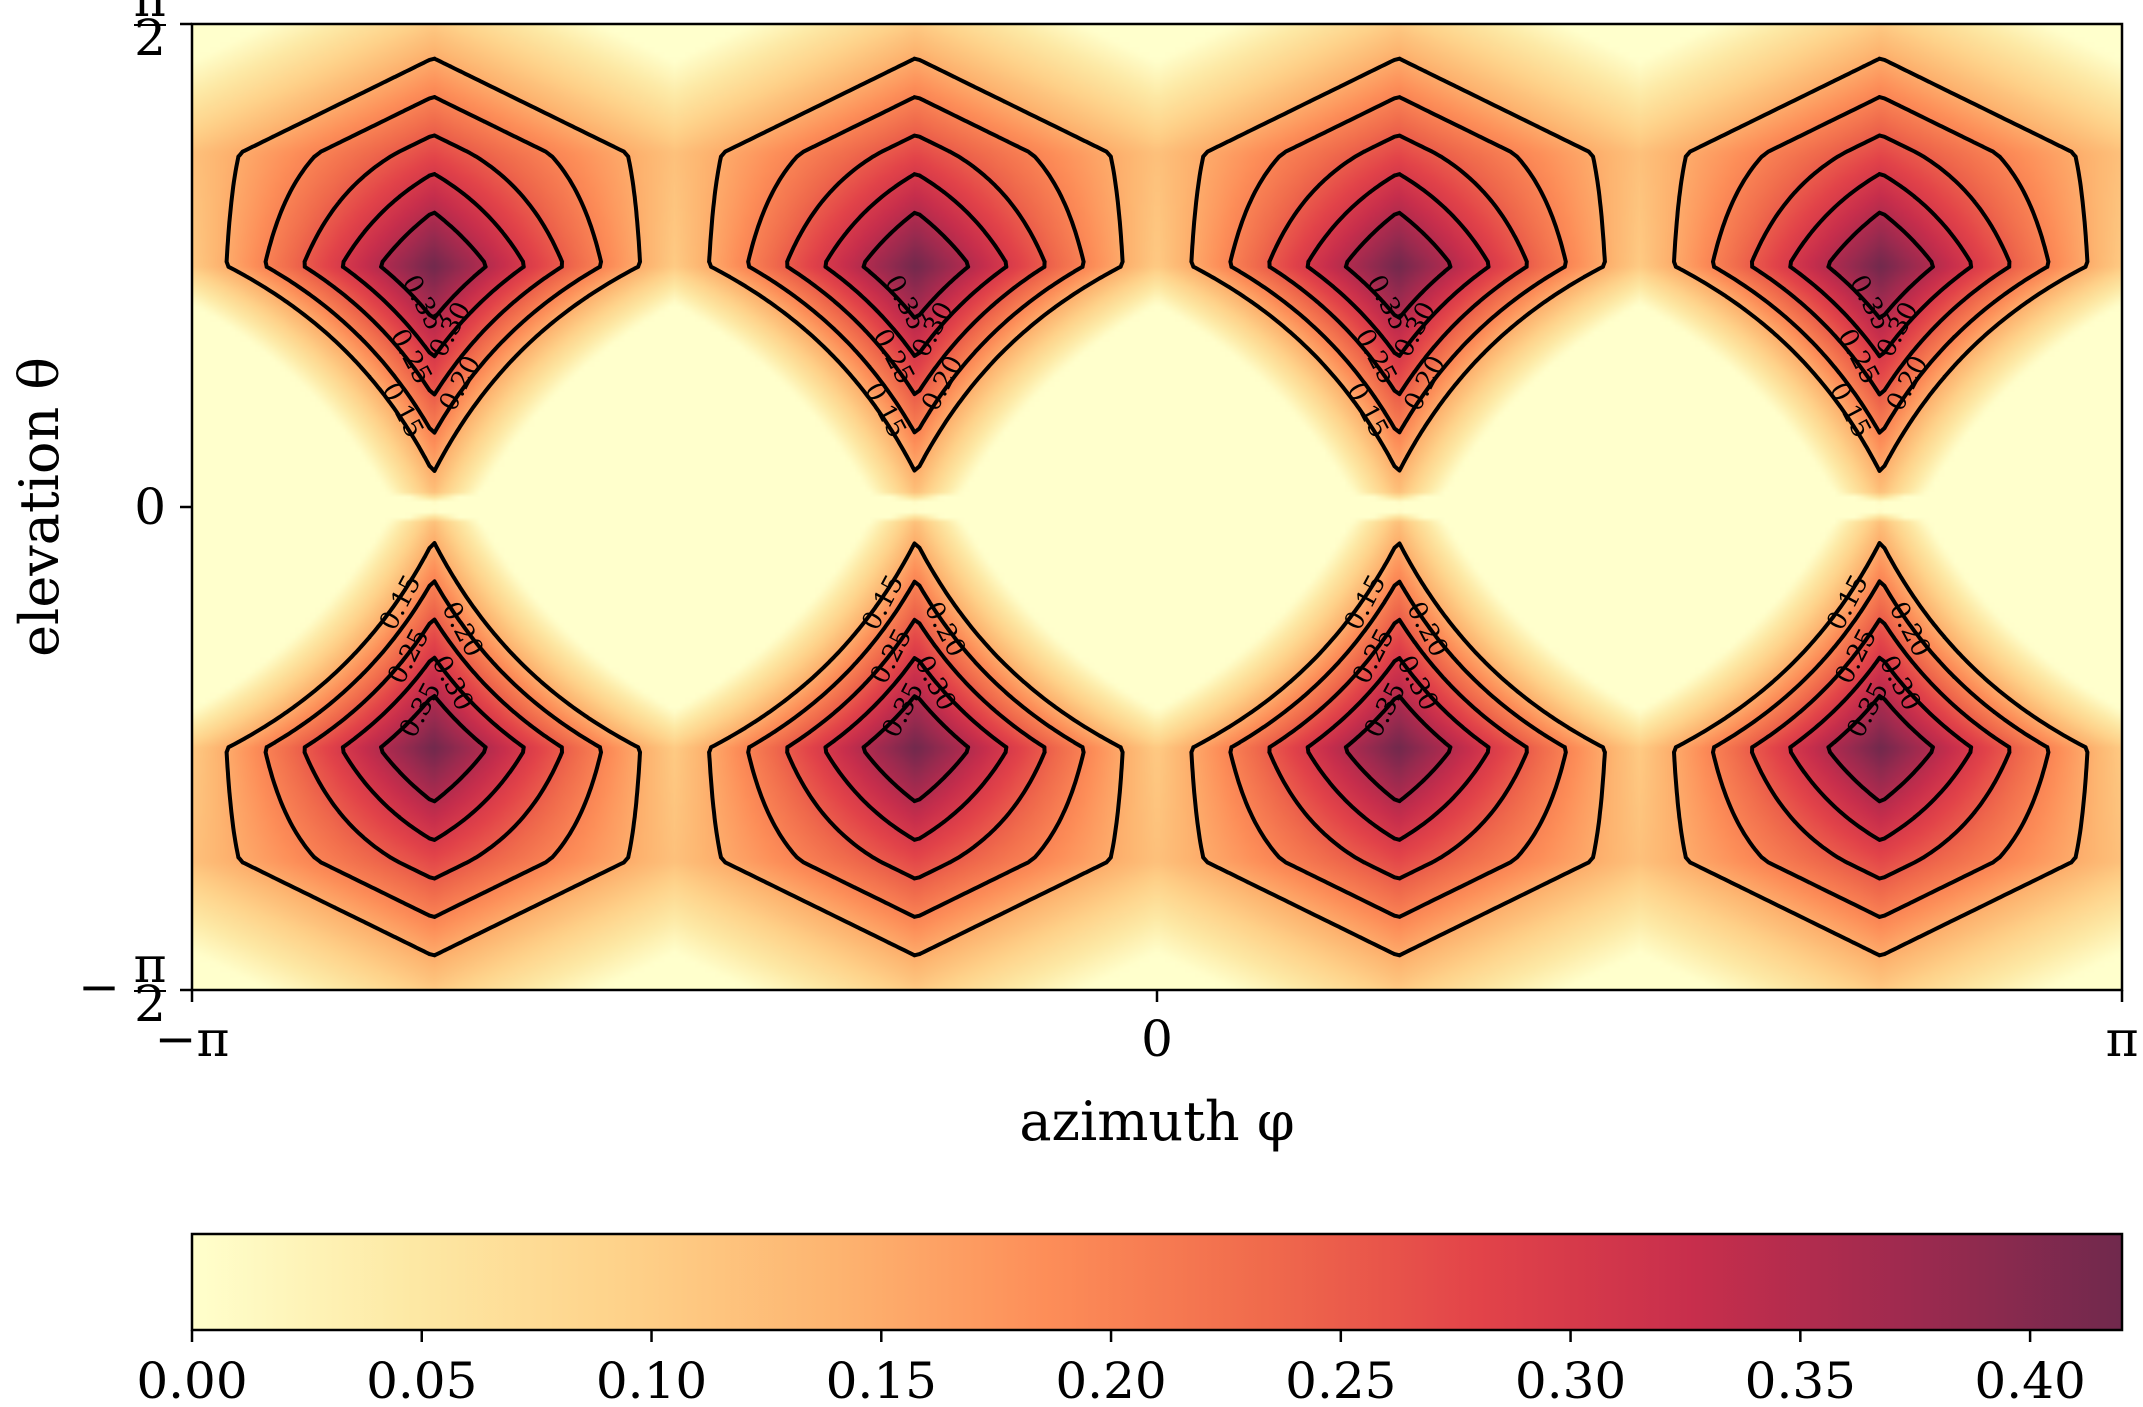 The width and height of the screenshot is (2143, 1407). What do you see at coordinates (1110, 1379) in the screenshot?
I see `colorbar-tick-label: 0.20` at bounding box center [1110, 1379].